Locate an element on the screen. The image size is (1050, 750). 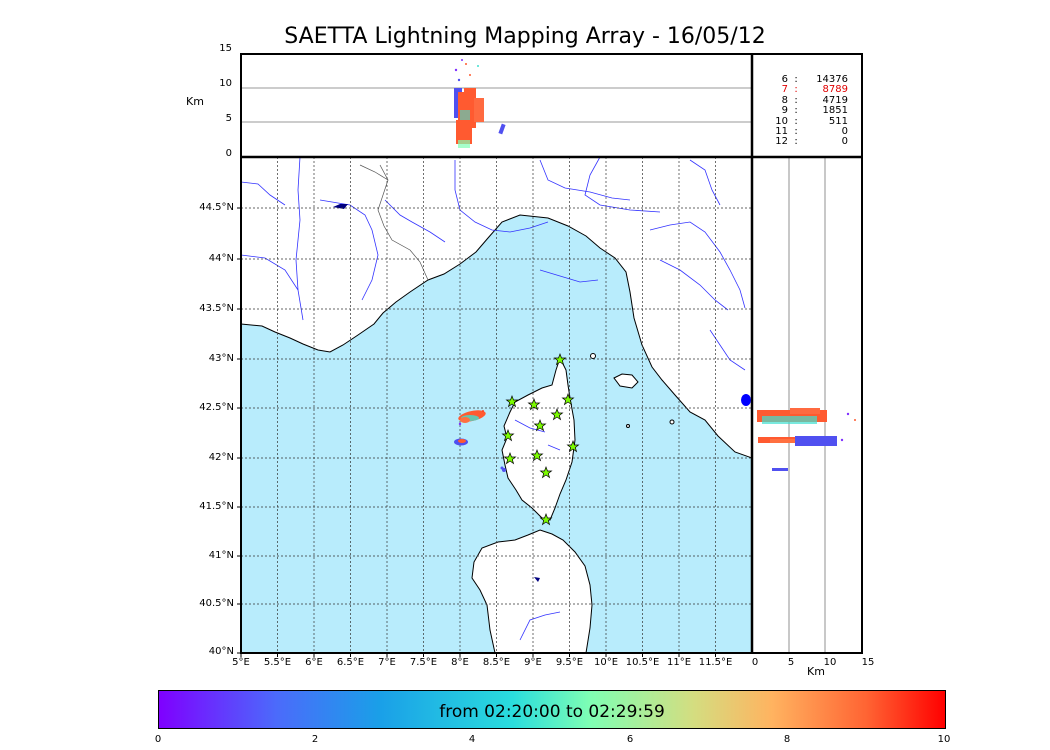
lon-tick: 10°E is located at coordinates (606, 662).